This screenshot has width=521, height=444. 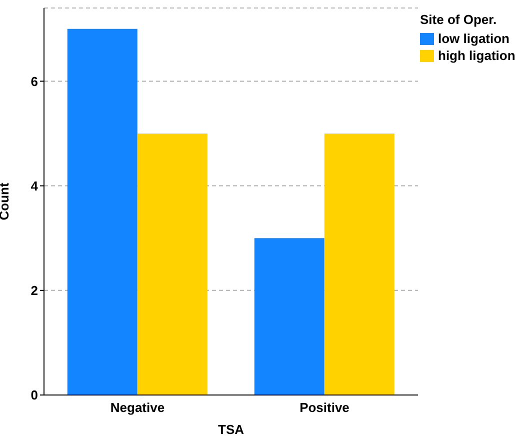 I want to click on y-tick-label: 0, so click(x=34, y=395).